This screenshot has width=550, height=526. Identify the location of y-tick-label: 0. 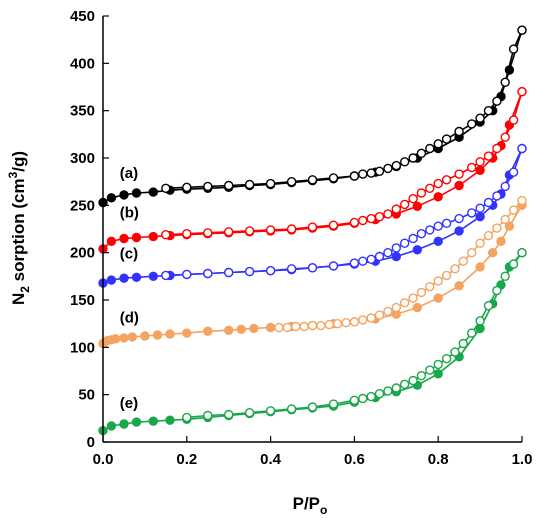
(91, 442).